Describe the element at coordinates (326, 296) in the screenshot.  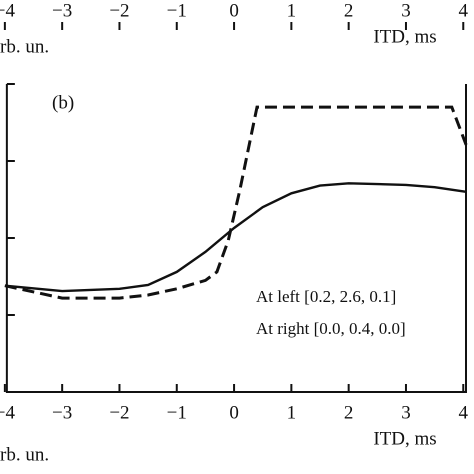
I see `annotation: At left [0.2, 2.6, 0.1]` at that location.